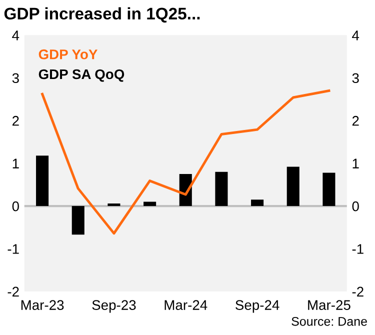 Image resolution: width=375 pixels, height=335 pixels. Describe the element at coordinates (15, 121) in the screenshot. I see `y-tick-label: 2` at that location.